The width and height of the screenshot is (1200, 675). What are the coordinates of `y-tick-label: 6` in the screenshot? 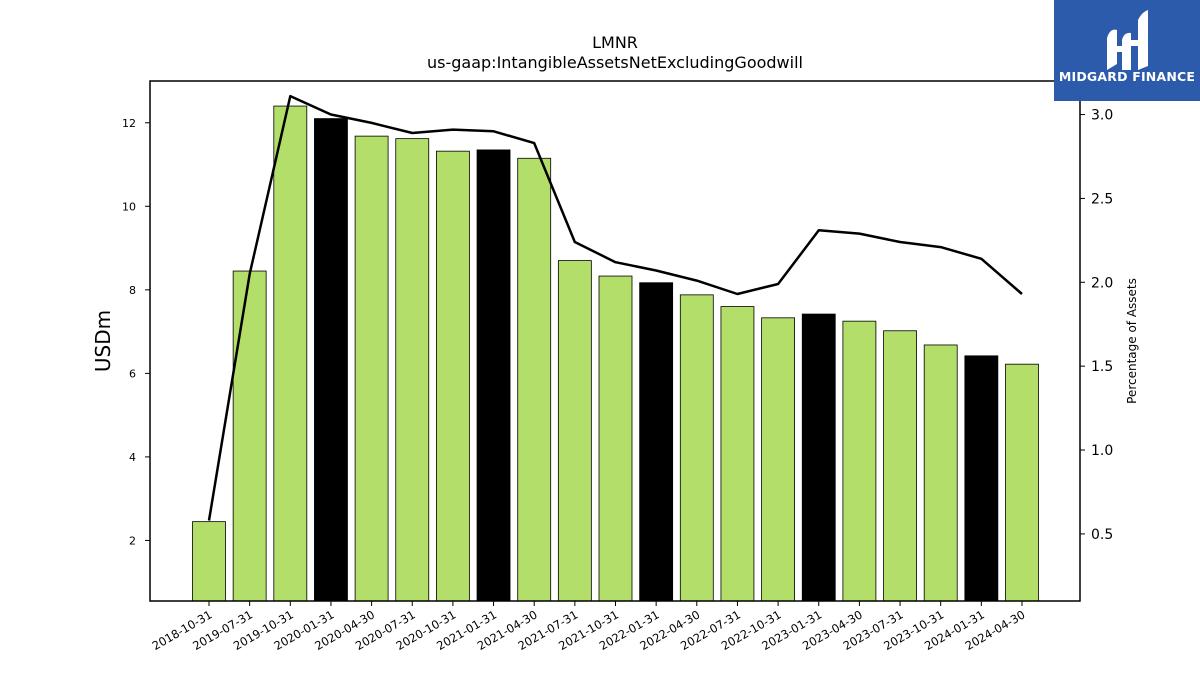 It's located at (132, 373).